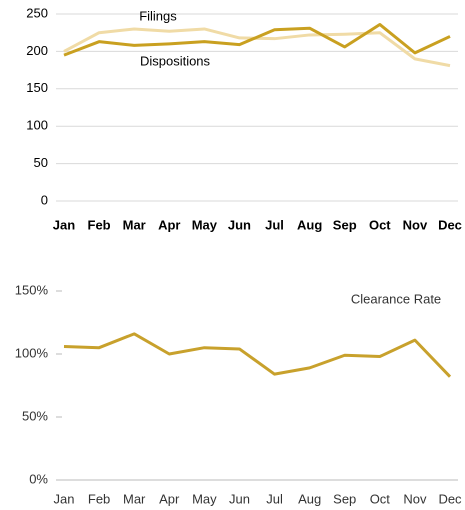 This screenshot has height=510, width=465. What do you see at coordinates (32, 289) in the screenshot?
I see `y-tick-label: 150%` at bounding box center [32, 289].